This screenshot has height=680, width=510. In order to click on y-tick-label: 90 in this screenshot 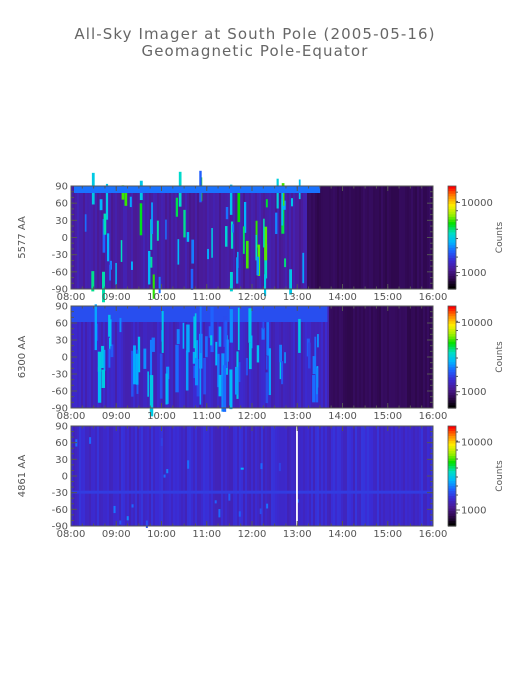, I will do `click(61, 187)`.